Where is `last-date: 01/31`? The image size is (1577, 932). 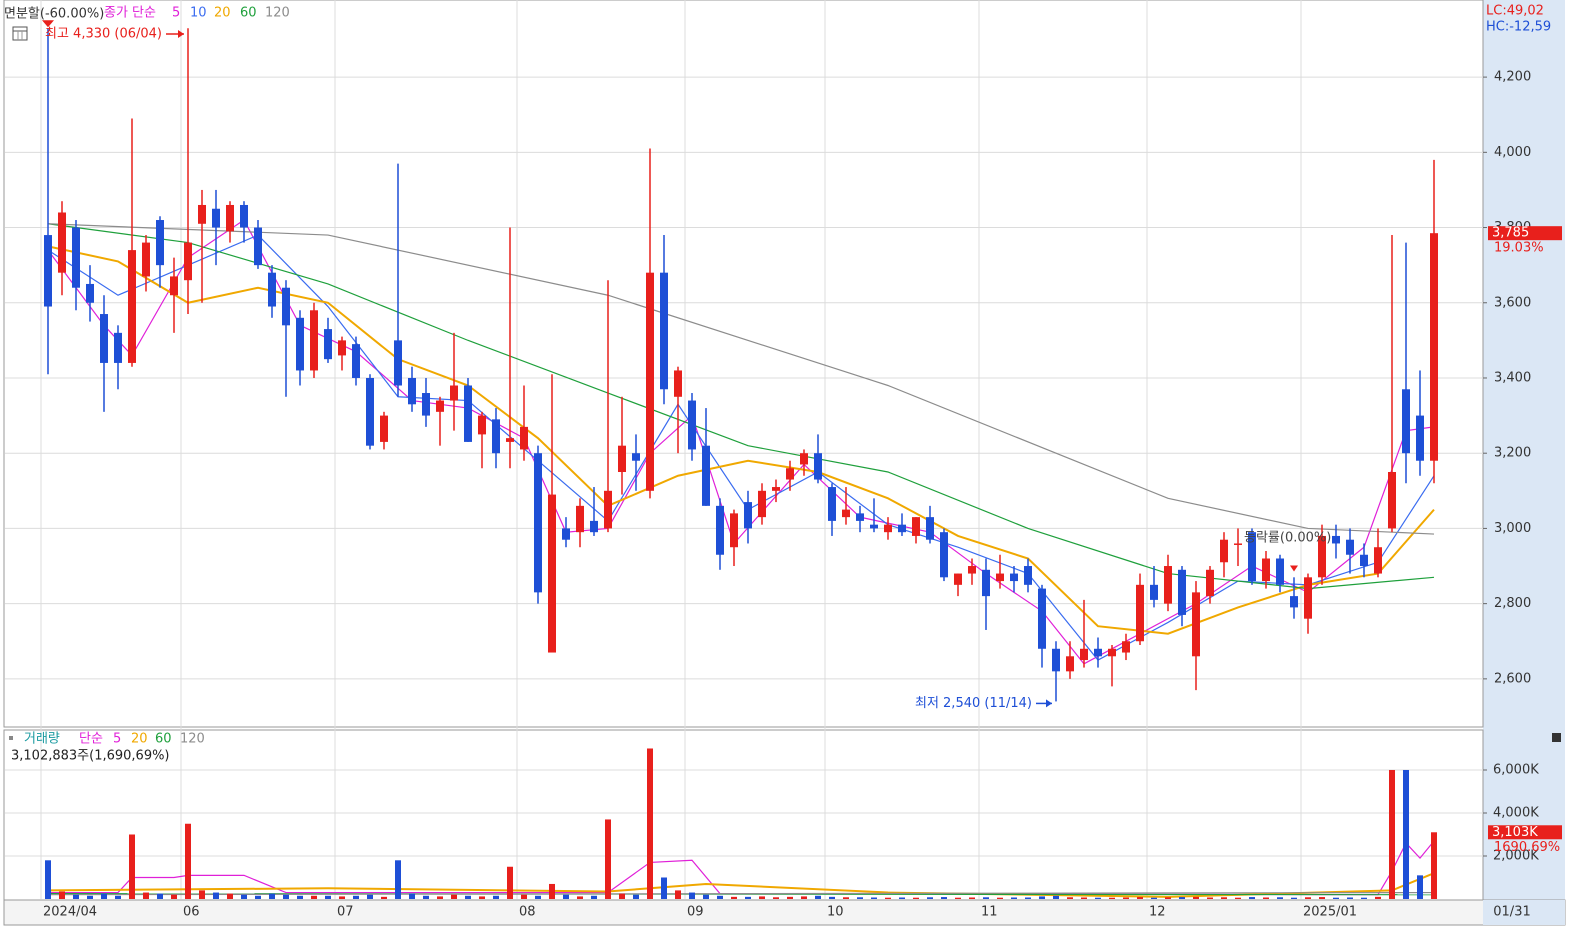 last-date: 01/31 is located at coordinates (1511, 912).